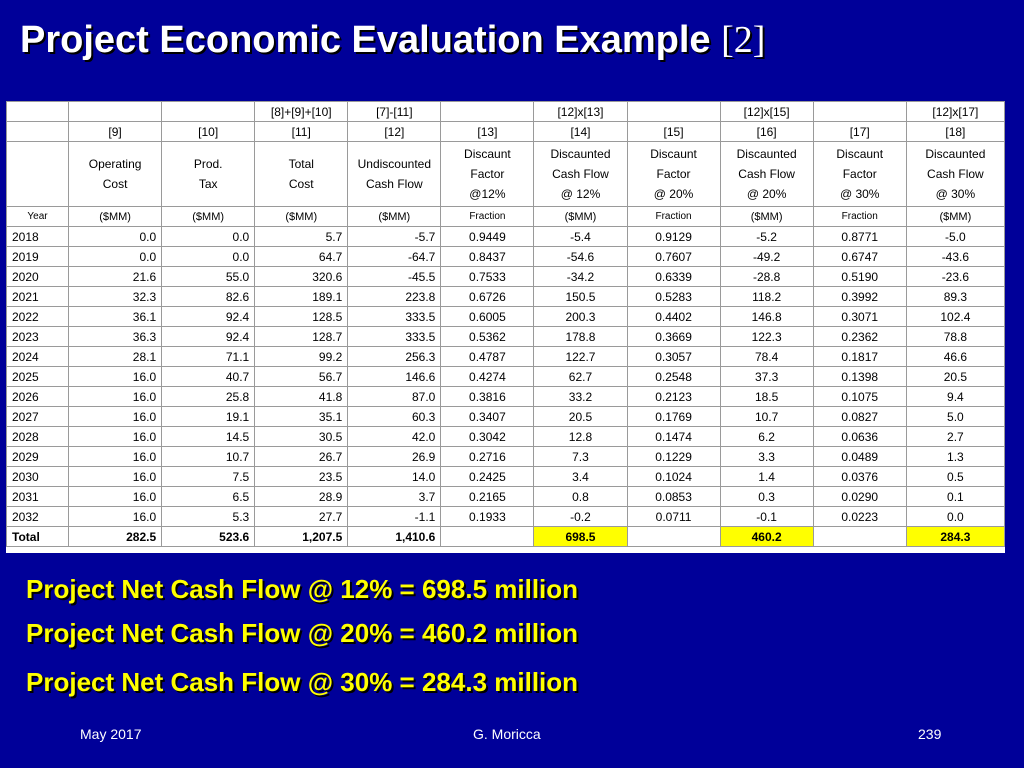  I want to click on table-cell: 0.0827, so click(859, 416).